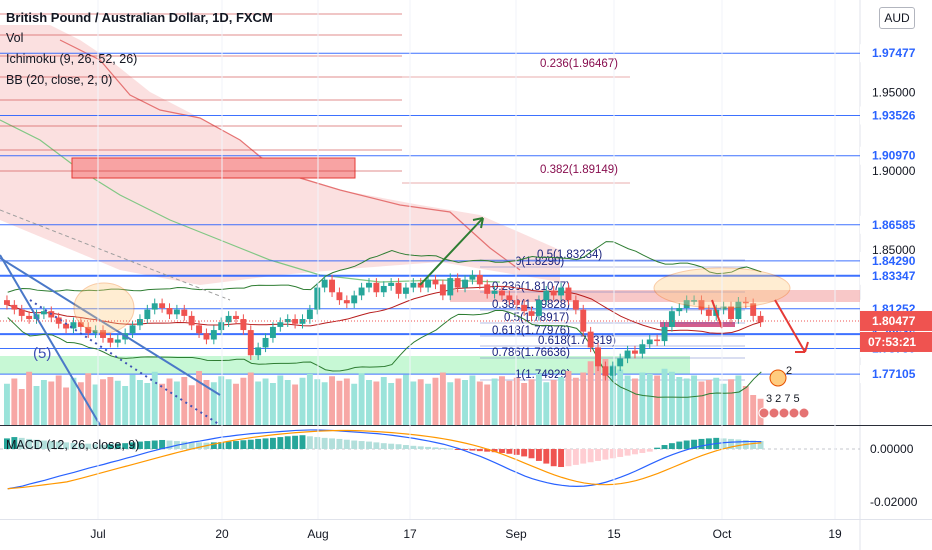 The image size is (932, 550). What do you see at coordinates (894, 92) in the screenshot?
I see `price-tick: 1.95000` at bounding box center [894, 92].